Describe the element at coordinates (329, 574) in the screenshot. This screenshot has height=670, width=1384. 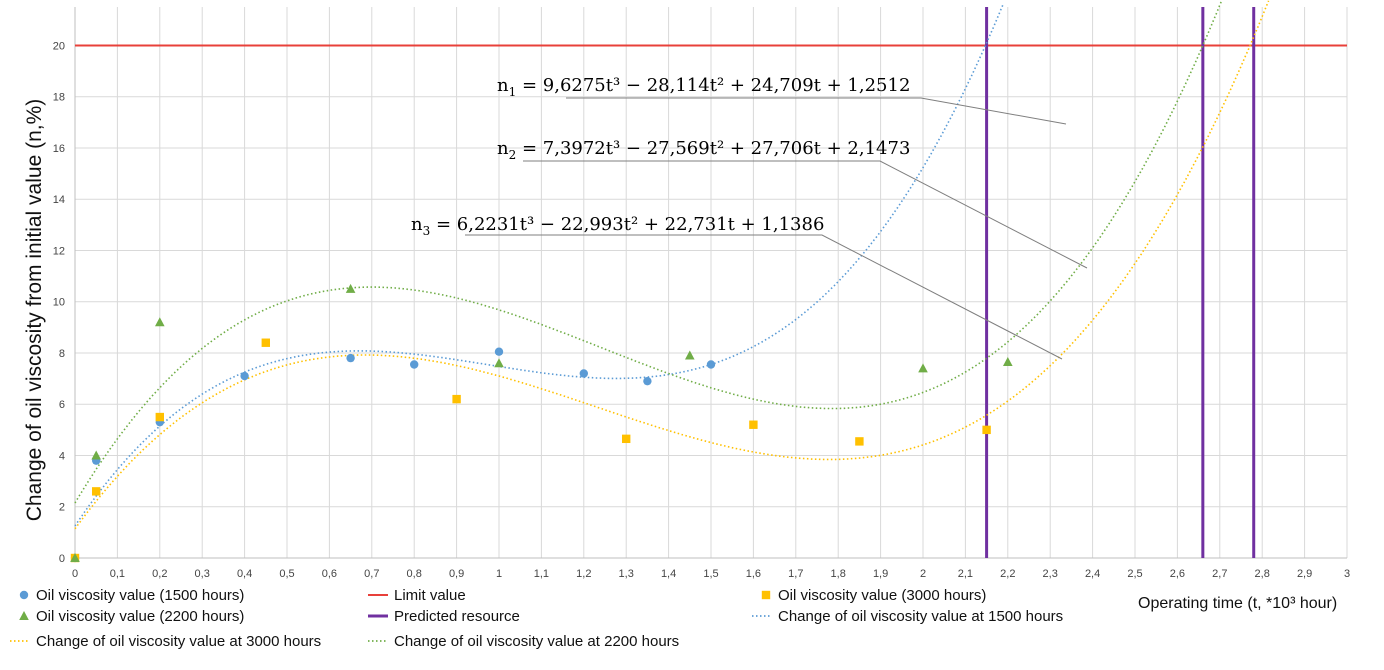
I see `x-tick-label: 0,6` at that location.